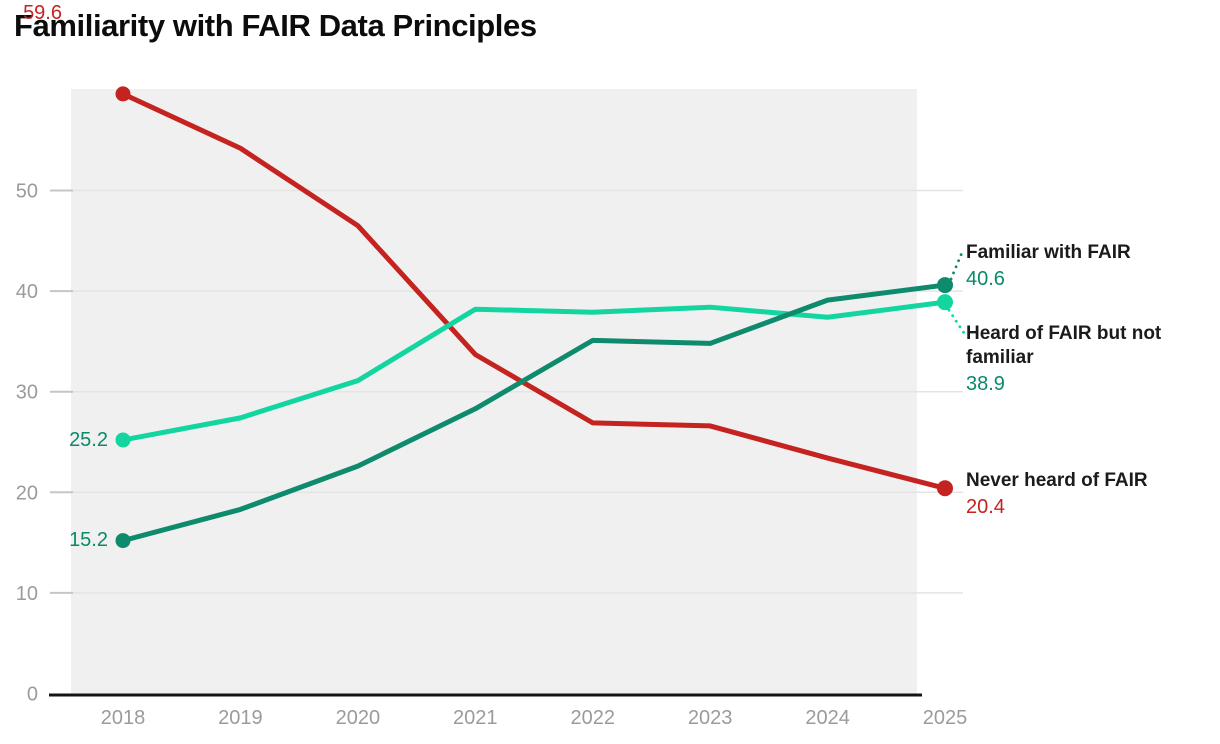 The image size is (1220, 744). I want to click on annotation-heard-of-fair: Heard of FAIR but not familiar 38.9, so click(1082, 359).